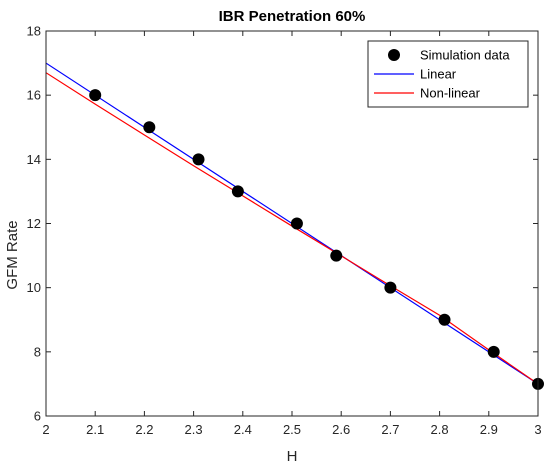  What do you see at coordinates (394, 55) in the screenshot?
I see `legend-marker-simulation-data` at bounding box center [394, 55].